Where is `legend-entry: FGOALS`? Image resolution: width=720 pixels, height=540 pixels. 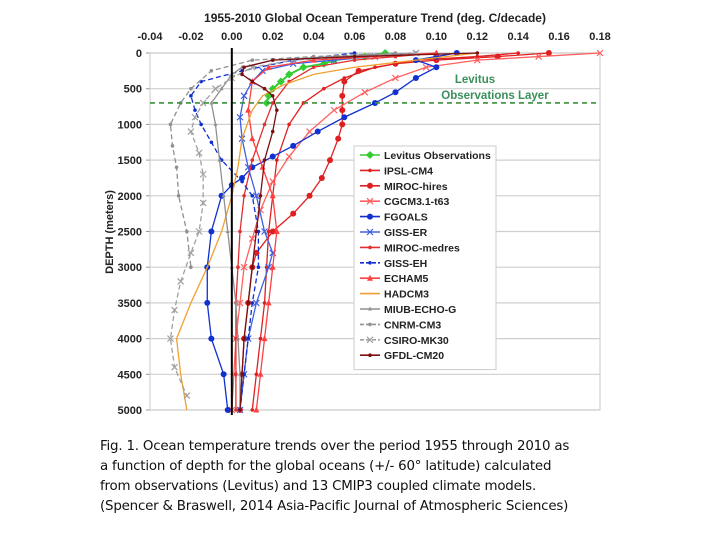 legend-entry: FGOALS is located at coordinates (394, 218).